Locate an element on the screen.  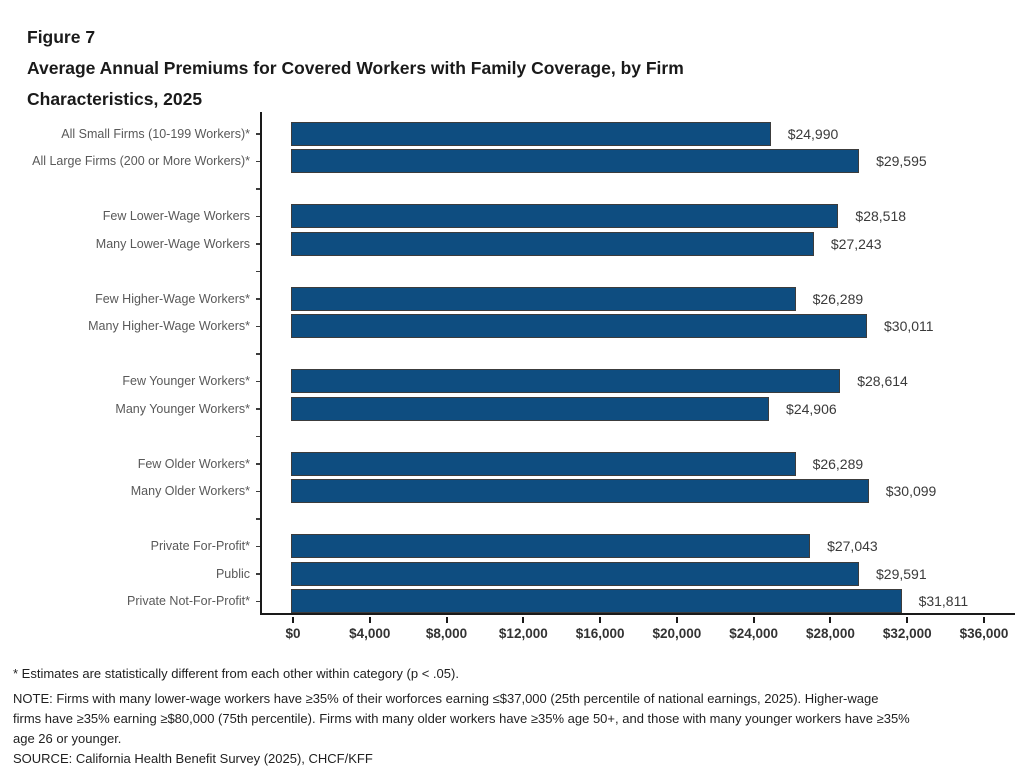
category-label: Few Higher-Wage Workers* is located at coordinates (172, 298).